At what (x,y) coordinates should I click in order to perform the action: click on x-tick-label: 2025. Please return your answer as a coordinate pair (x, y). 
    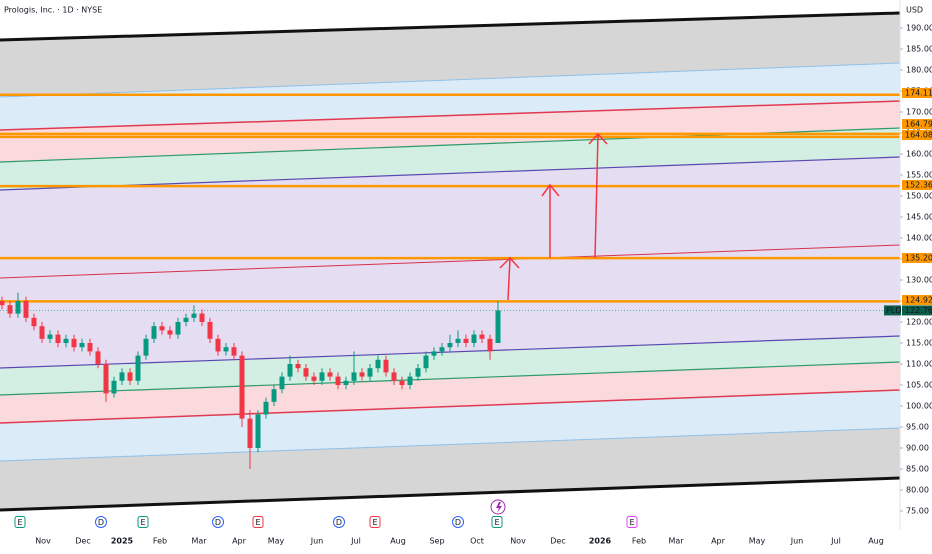
    Looking at the image, I should click on (122, 541).